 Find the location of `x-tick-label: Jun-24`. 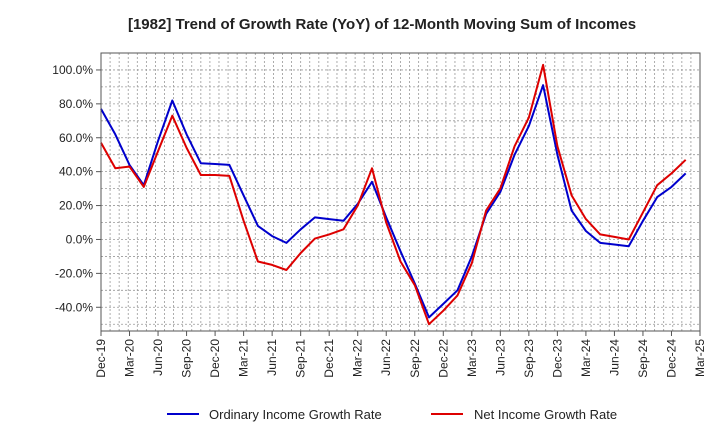

x-tick-label: Jun-24 is located at coordinates (614, 357).